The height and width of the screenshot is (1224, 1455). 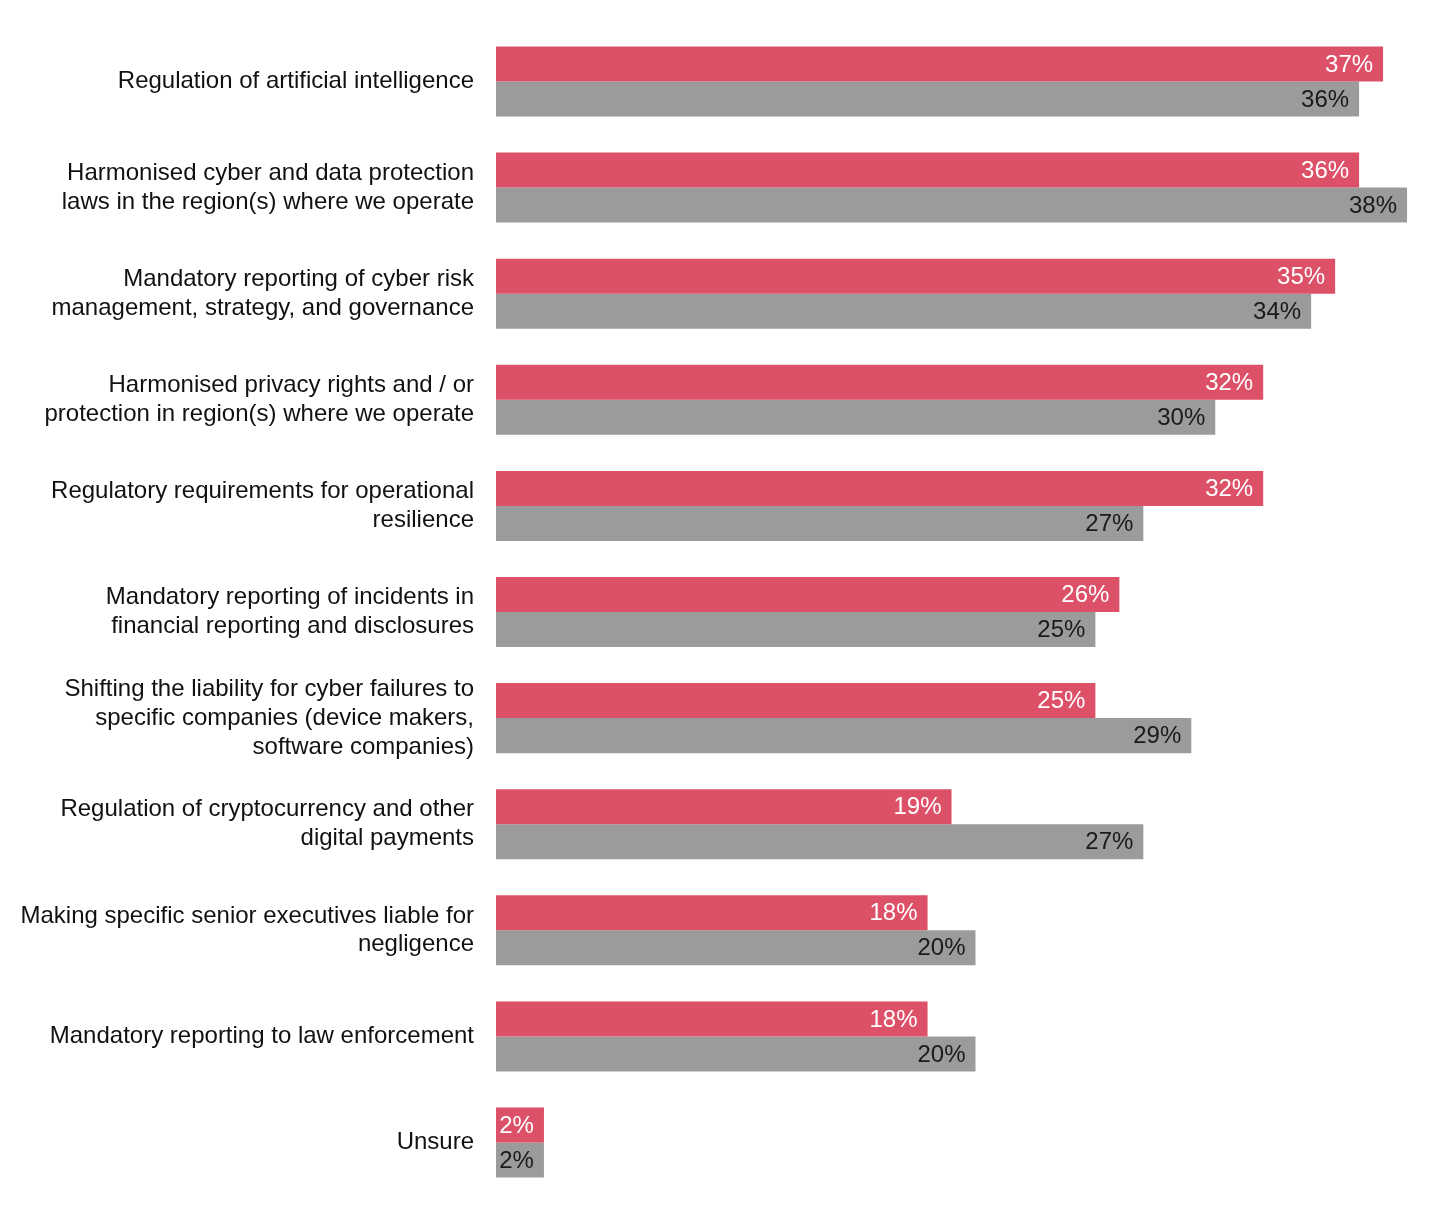 What do you see at coordinates (259, 398) in the screenshot?
I see `y-tick-label: Harmonised privacy rights and / or protection in region(s) where we operate` at bounding box center [259, 398].